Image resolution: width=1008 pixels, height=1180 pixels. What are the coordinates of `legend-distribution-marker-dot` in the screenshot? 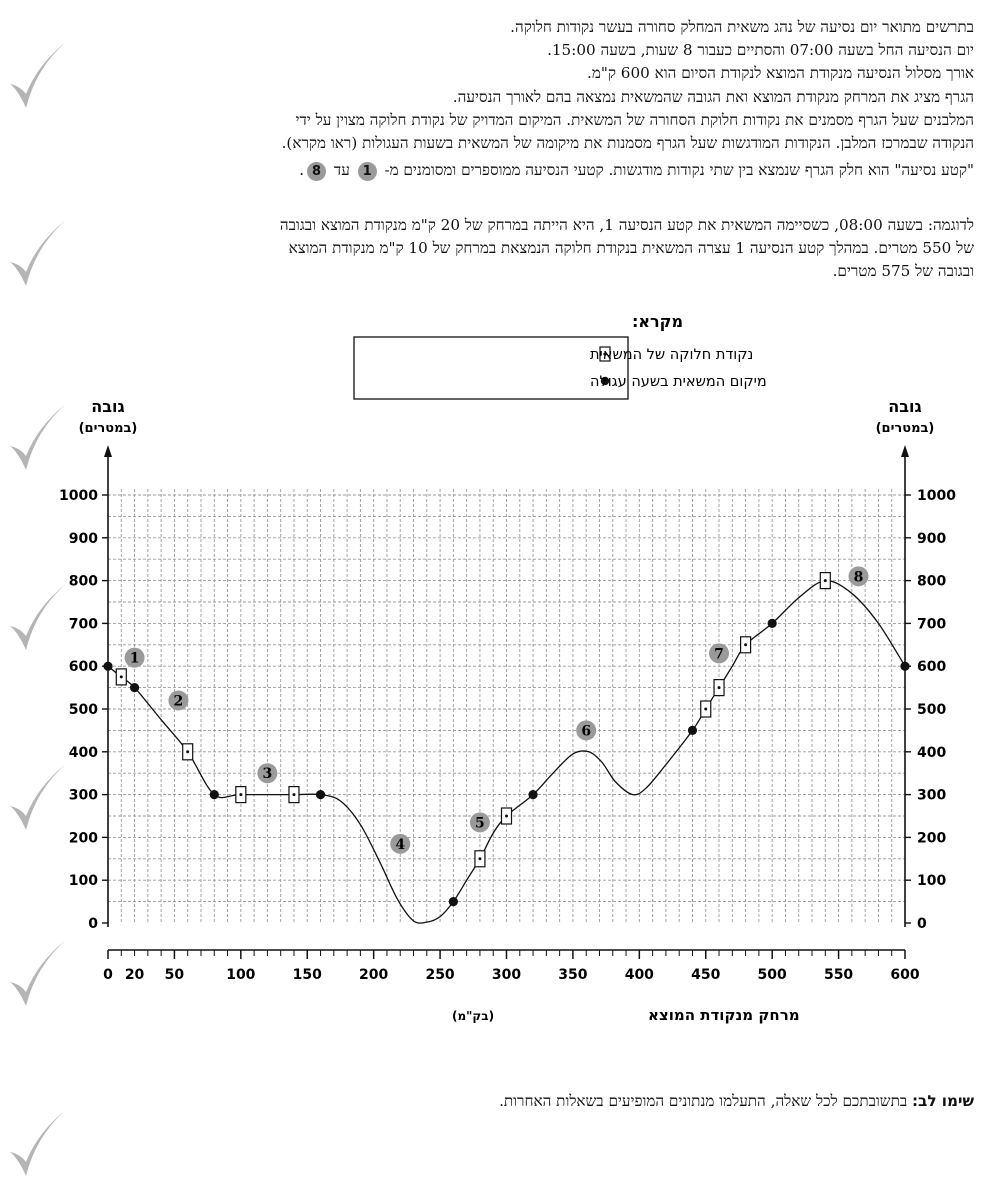 It's located at (605, 354).